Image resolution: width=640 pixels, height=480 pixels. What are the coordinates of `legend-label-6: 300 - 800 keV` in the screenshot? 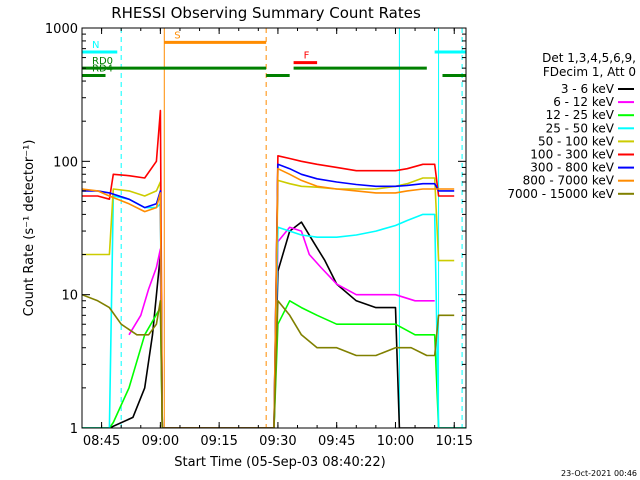 It's located at (572, 168).